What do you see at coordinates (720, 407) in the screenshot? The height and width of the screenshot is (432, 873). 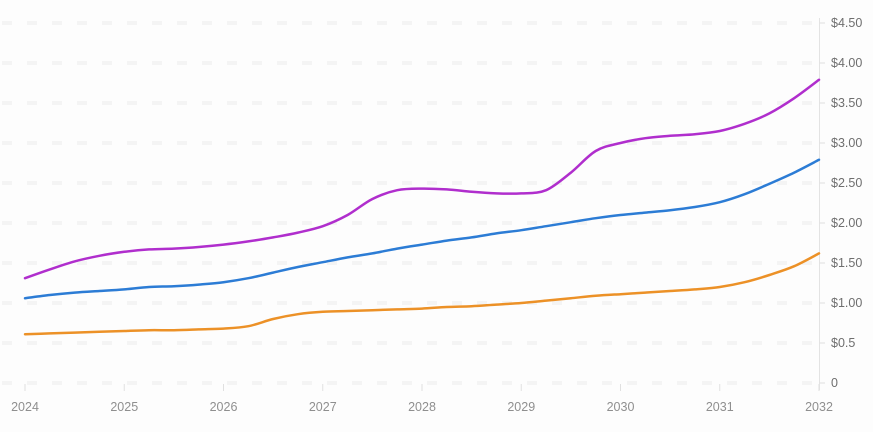 I see `x-axis-label-2031: 2031` at bounding box center [720, 407].